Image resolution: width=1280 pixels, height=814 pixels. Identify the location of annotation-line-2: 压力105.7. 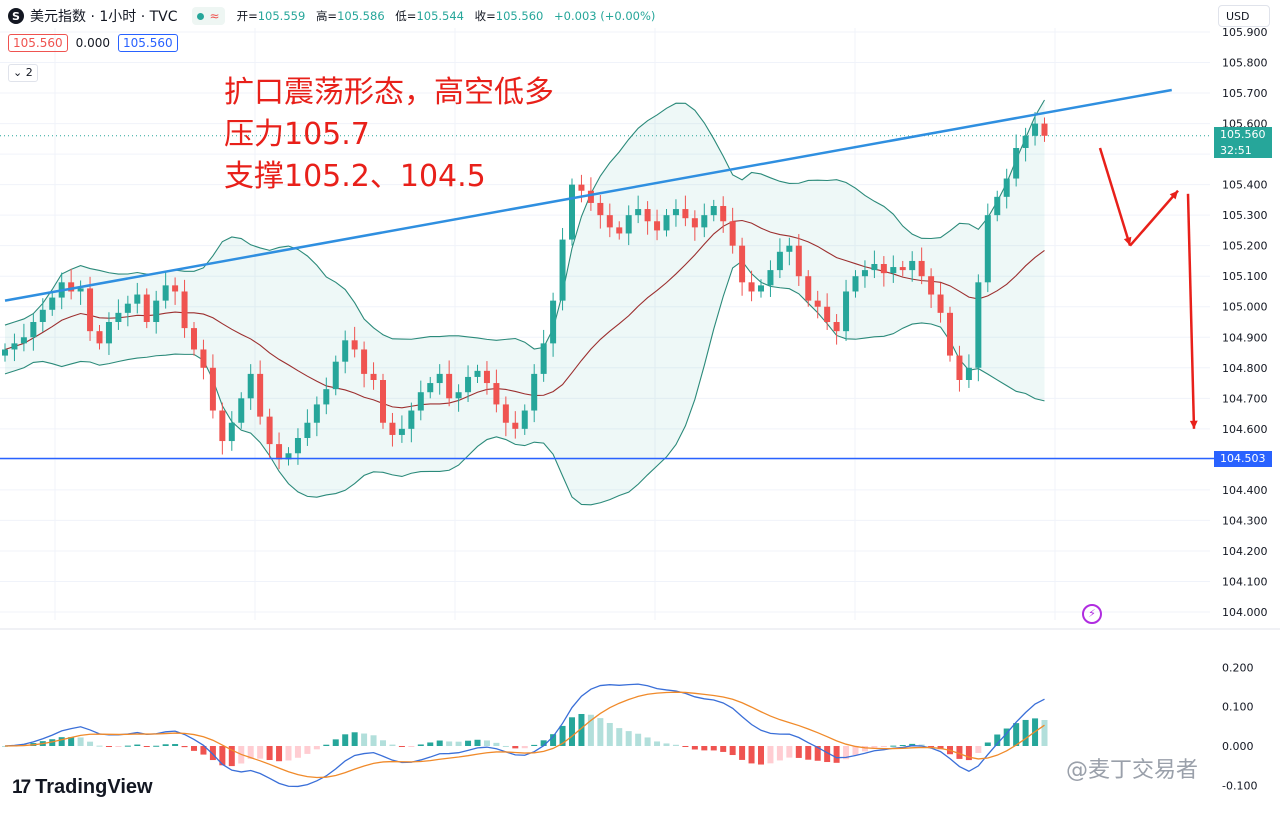
(297, 134).